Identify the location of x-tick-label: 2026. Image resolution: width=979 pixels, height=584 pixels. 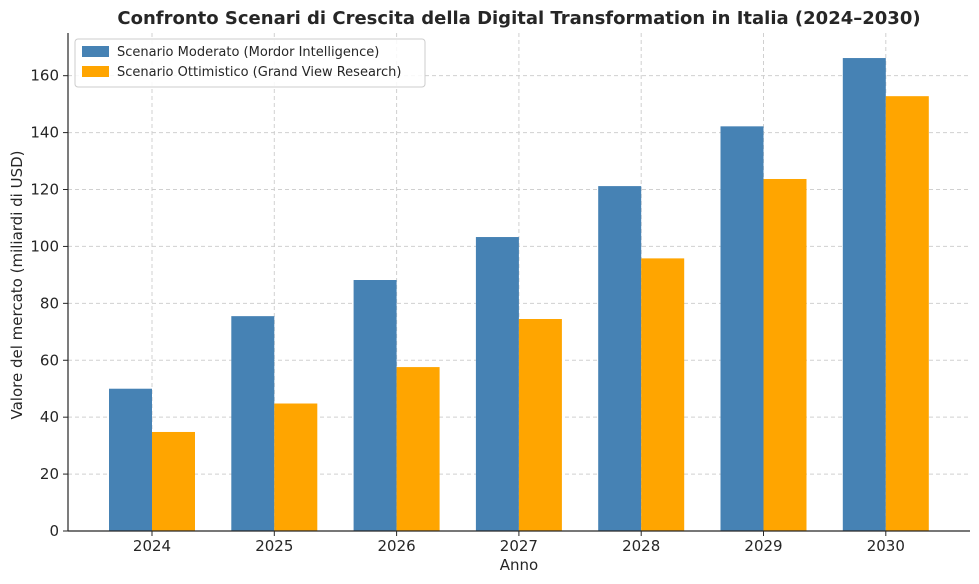
(397, 546).